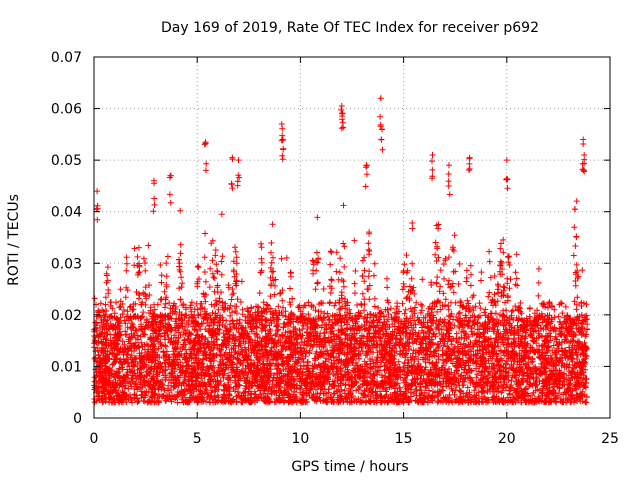 Image resolution: width=640 pixels, height=480 pixels. I want to click on x-tick-label: 5, so click(197, 439).